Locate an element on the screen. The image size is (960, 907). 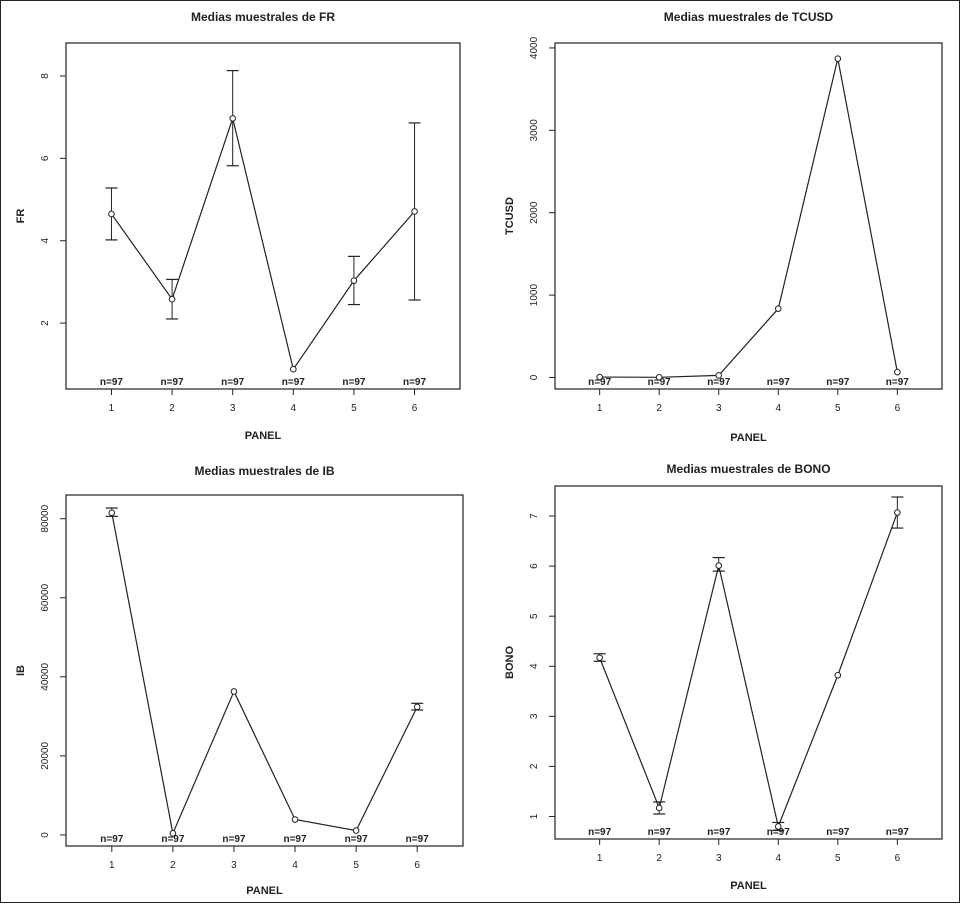
y-tick-label: 6 is located at coordinates (45, 158).